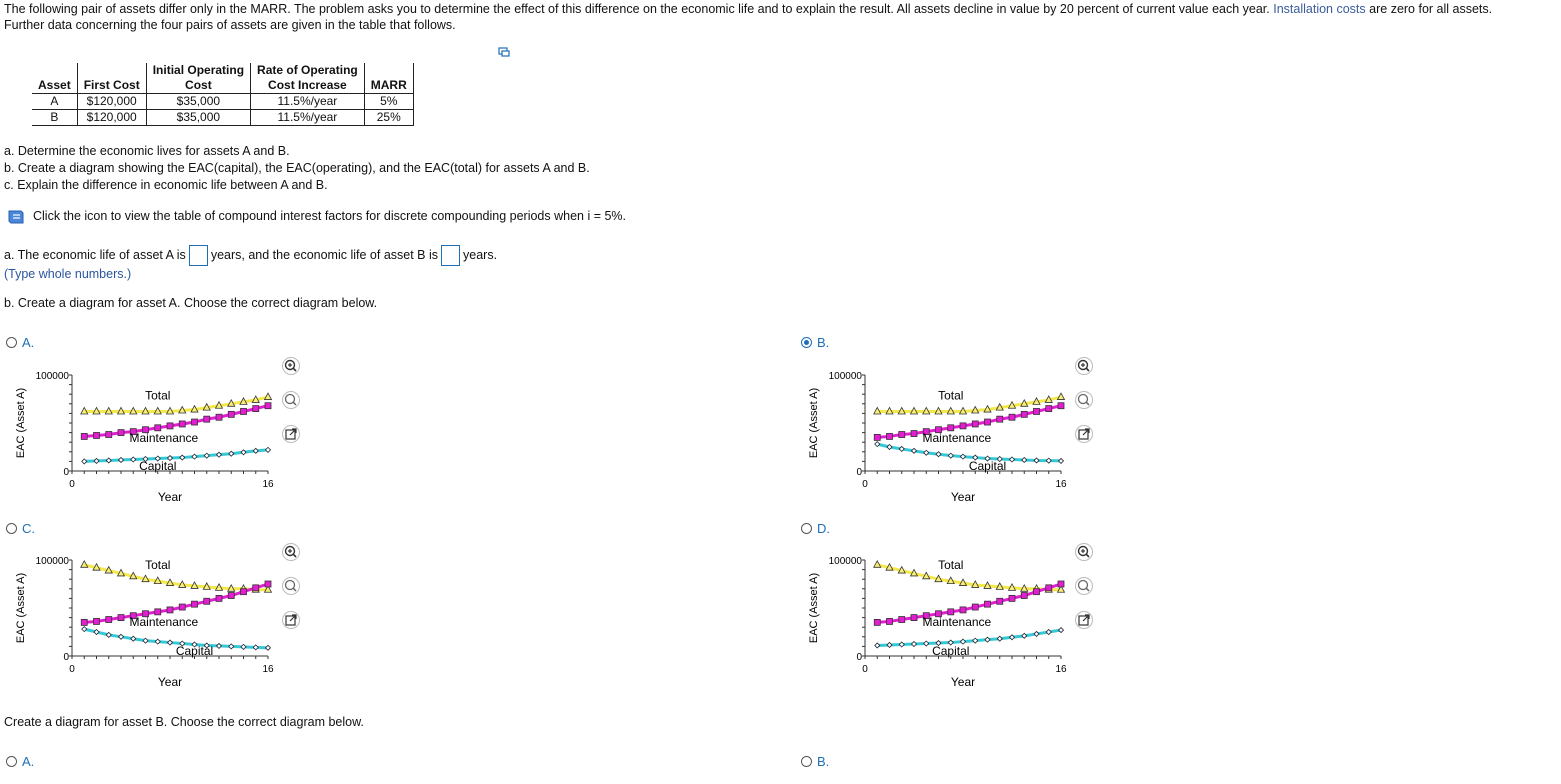 This screenshot has height=784, width=1561. I want to click on radio-selected-icon, so click(806, 342).